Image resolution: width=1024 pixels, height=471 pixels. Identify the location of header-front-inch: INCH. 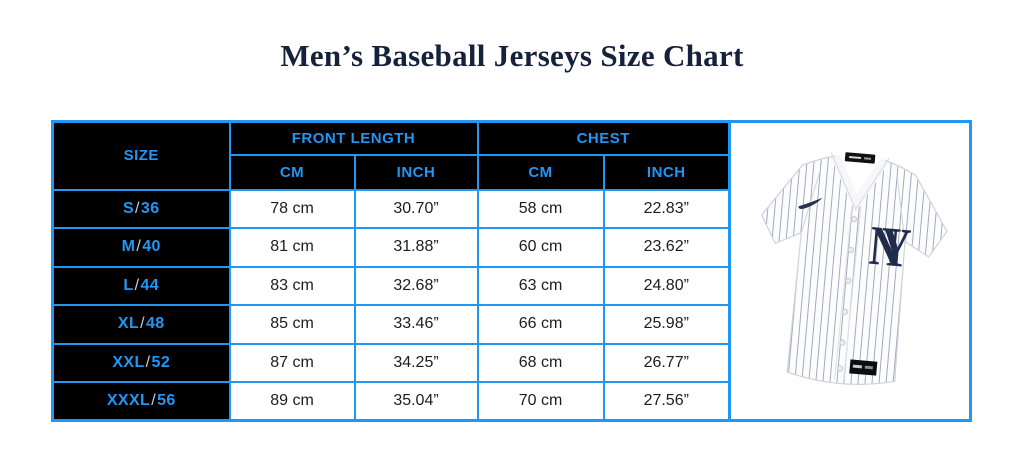
(416, 172).